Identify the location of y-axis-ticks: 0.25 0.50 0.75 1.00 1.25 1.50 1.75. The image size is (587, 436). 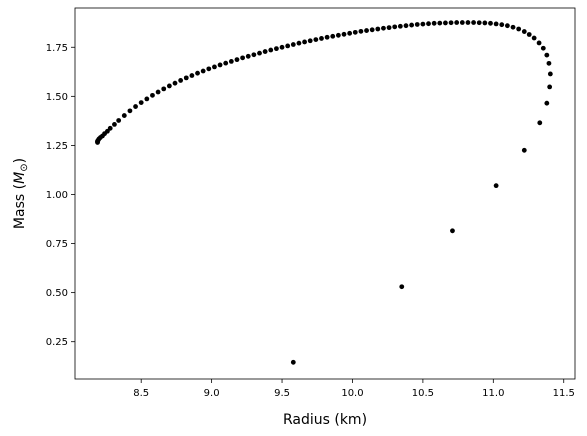
(60, 195).